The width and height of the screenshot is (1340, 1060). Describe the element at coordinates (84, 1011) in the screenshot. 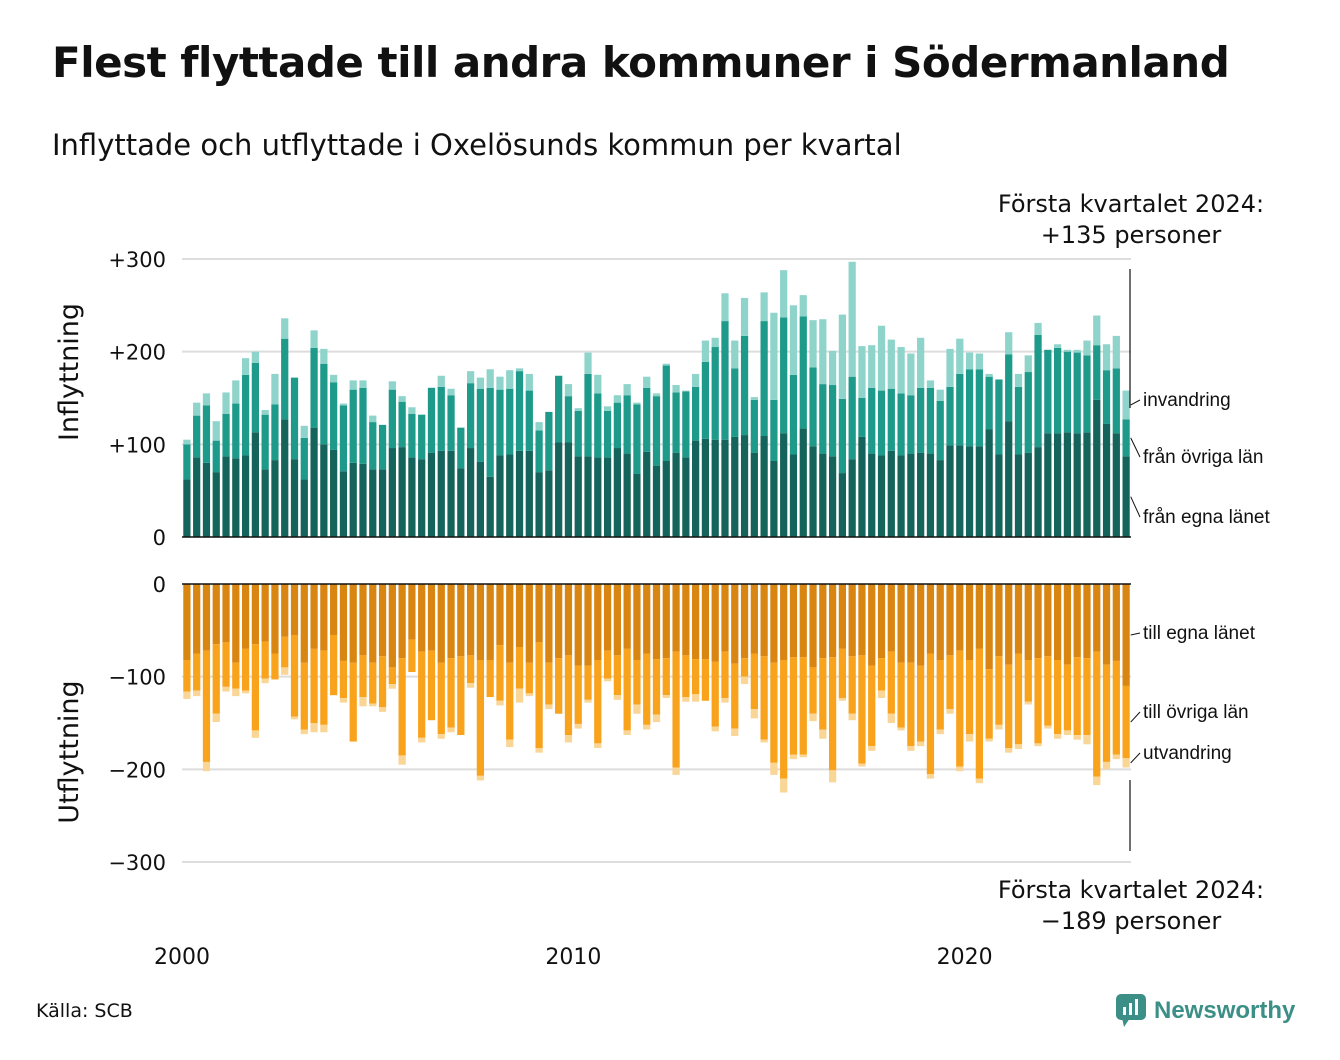

I see `source-note: Källa: SCB` at that location.